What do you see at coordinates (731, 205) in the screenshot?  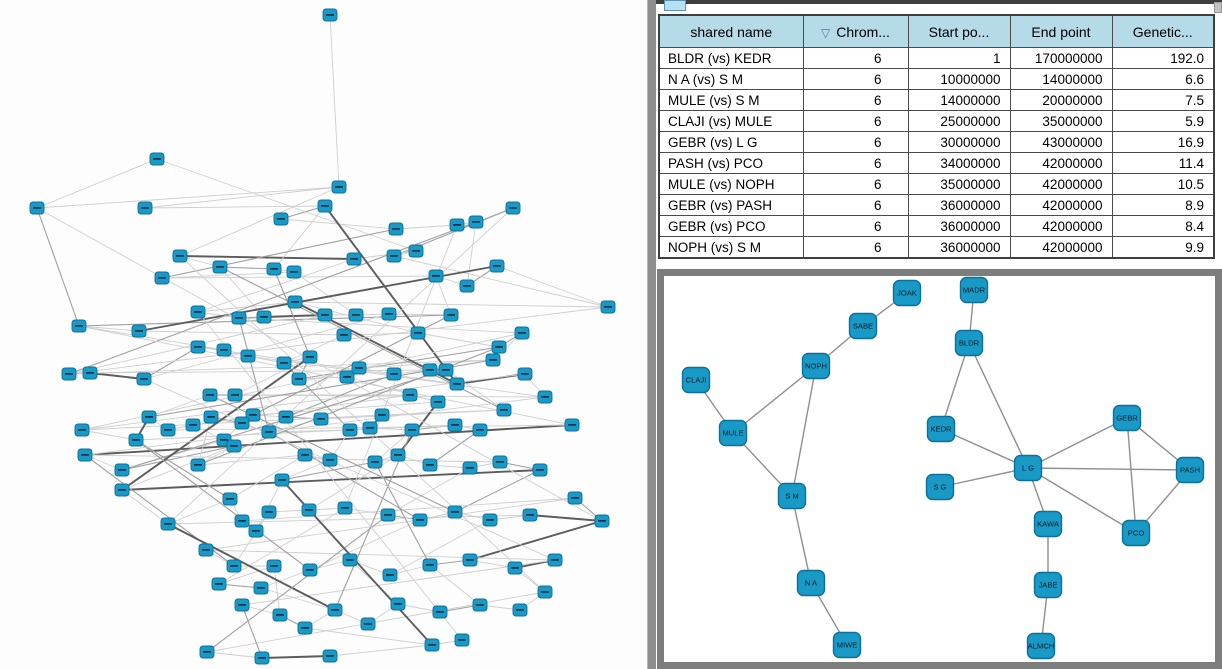 I see `table-cell: GEBR (vs) PASH` at bounding box center [731, 205].